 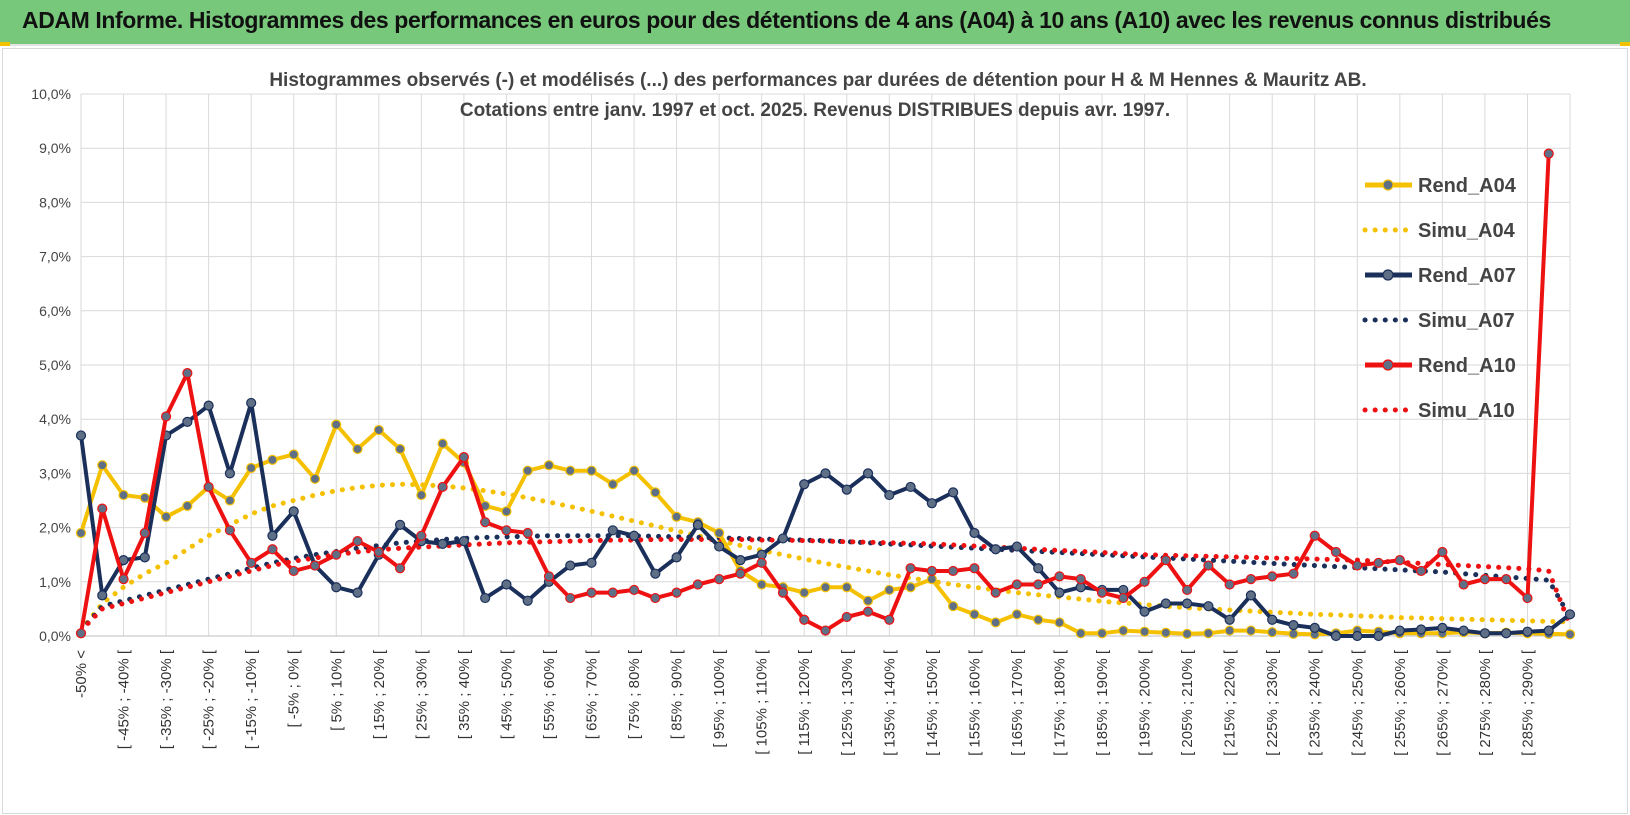 What do you see at coordinates (464, 694) in the screenshot?
I see `x-tick-label: [ 35% ; 40% [` at bounding box center [464, 694].